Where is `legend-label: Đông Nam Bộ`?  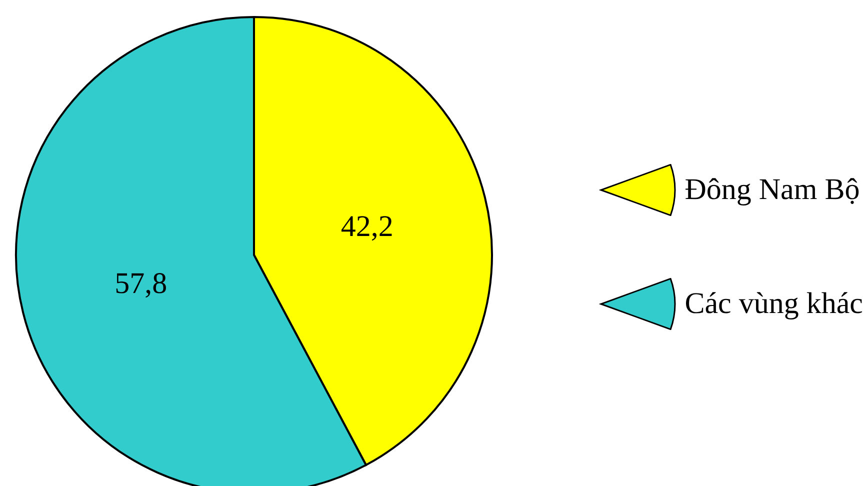 legend-label: Đông Nam Bộ is located at coordinates (772, 190).